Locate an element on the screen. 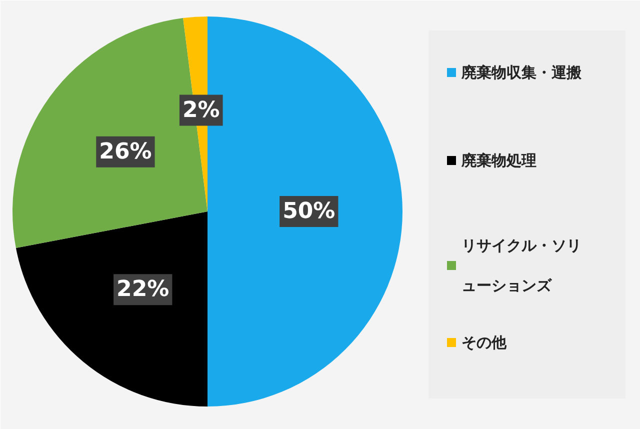  legend-label: 廃棄物収集・運搬 is located at coordinates (521, 73).